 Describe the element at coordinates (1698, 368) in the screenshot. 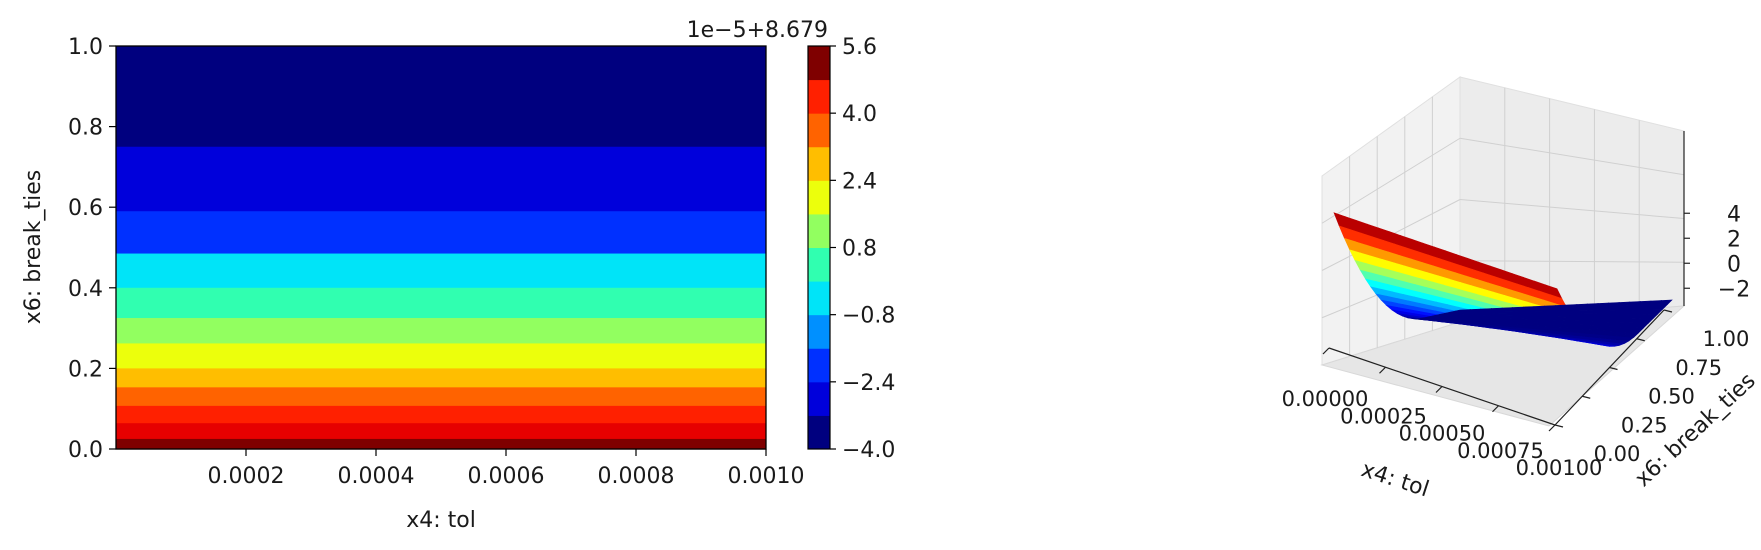

I see `surface-y-tick-label: 0.75` at that location.